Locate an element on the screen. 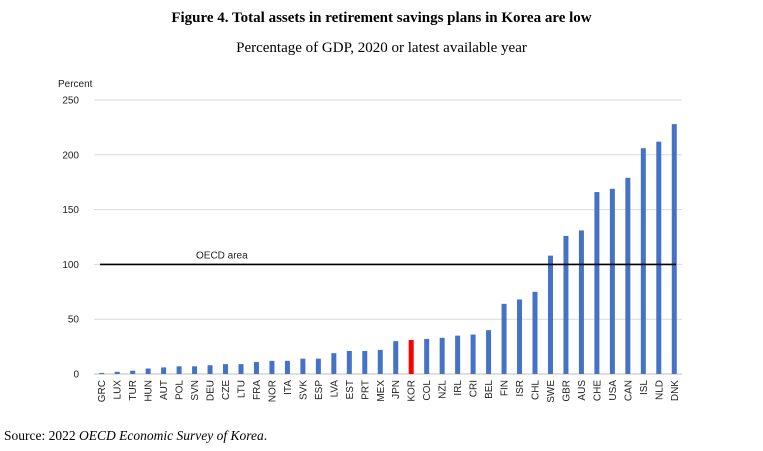 The height and width of the screenshot is (451, 763). x-tick-label: SVK is located at coordinates (303, 390).